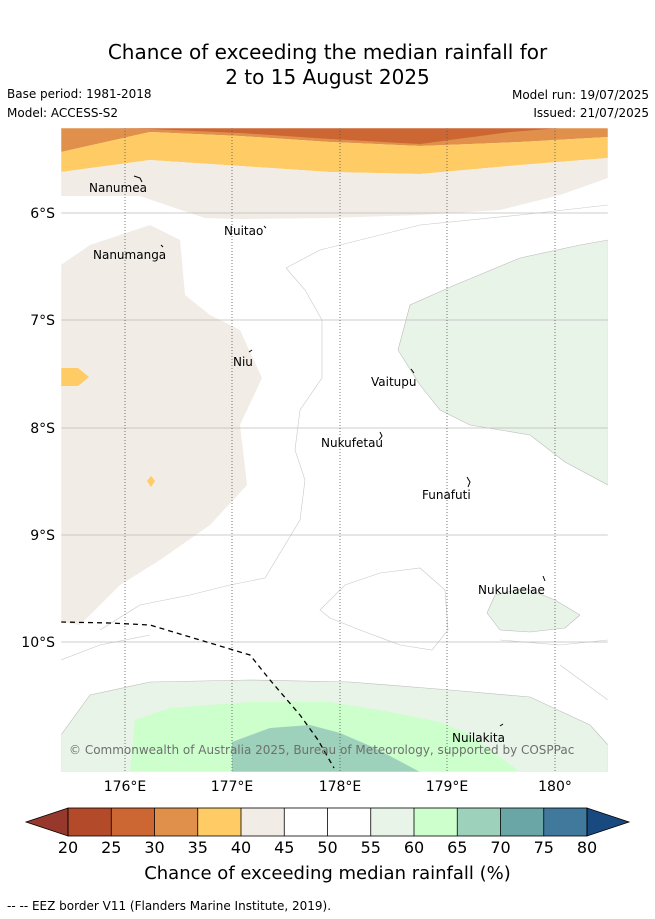 This screenshot has width=655, height=919. What do you see at coordinates (500, 847) in the screenshot?
I see `colorbar-tick-label: 70` at bounding box center [500, 847].